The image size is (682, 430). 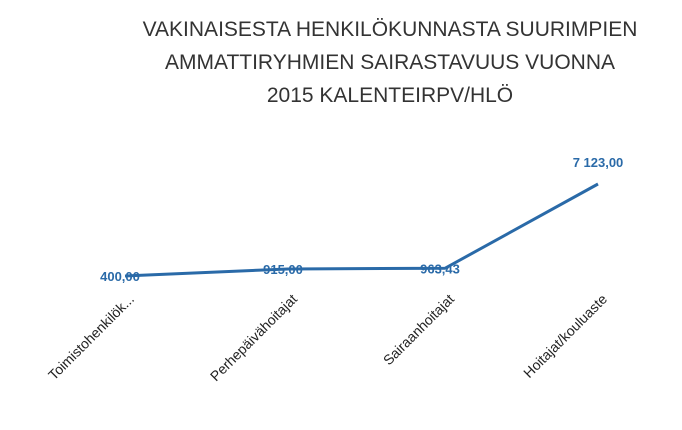 I want to click on data-label: 963,43, so click(x=440, y=268).